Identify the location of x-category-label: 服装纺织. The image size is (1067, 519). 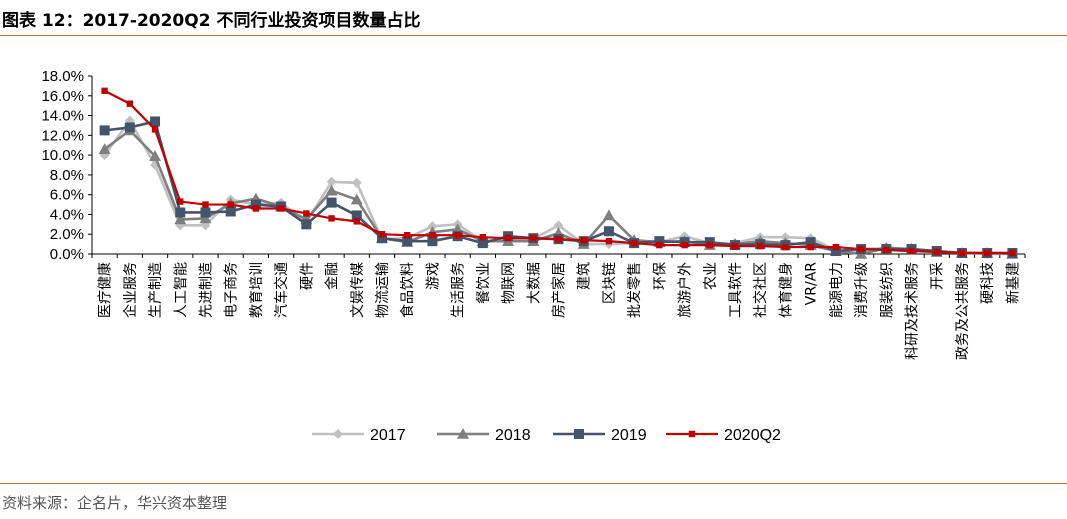
(887, 290).